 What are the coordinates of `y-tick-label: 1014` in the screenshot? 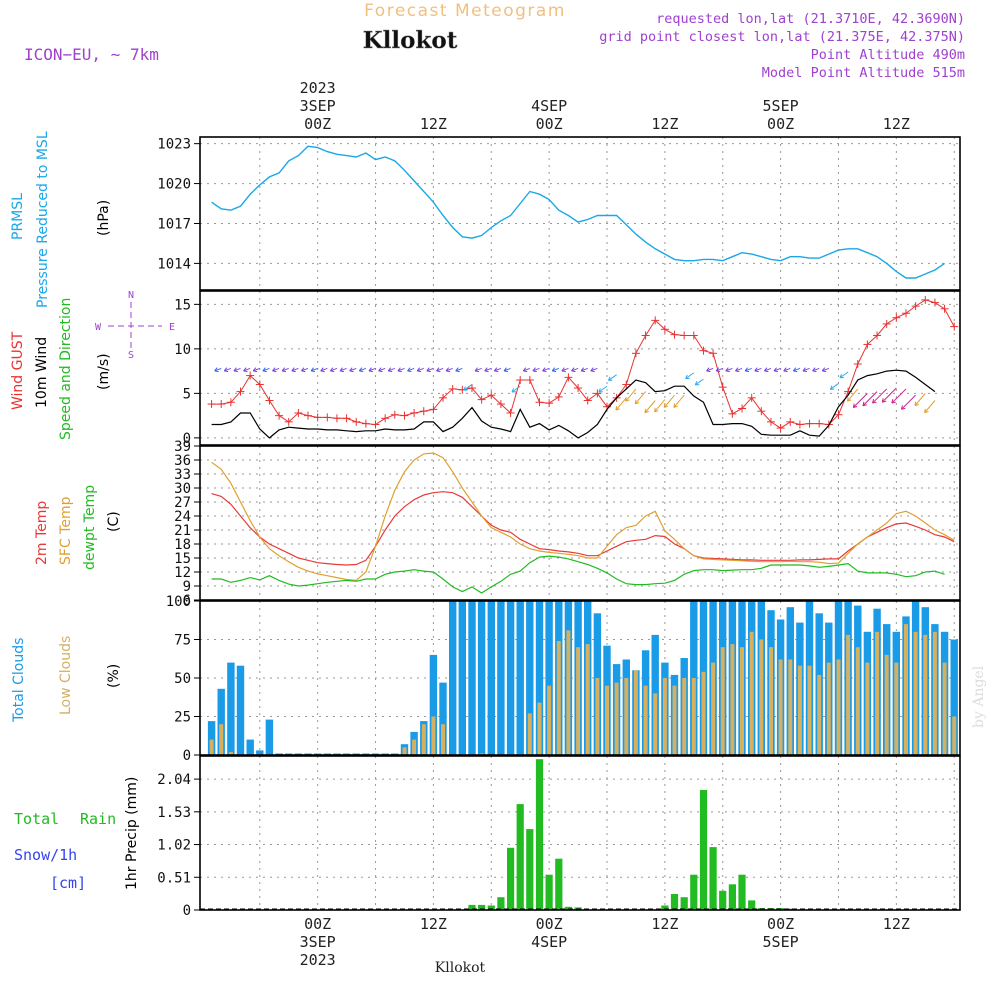 It's located at (174, 264).